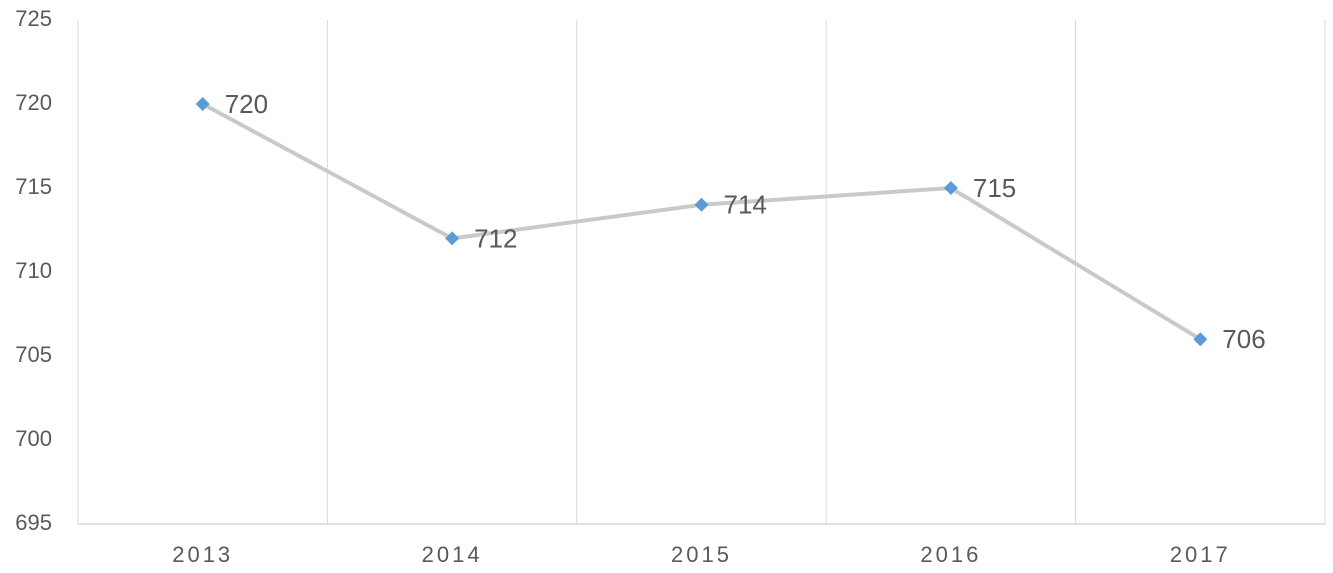 This screenshot has height=573, width=1333. What do you see at coordinates (33, 102) in the screenshot?
I see `y-tick-label: 720` at bounding box center [33, 102].